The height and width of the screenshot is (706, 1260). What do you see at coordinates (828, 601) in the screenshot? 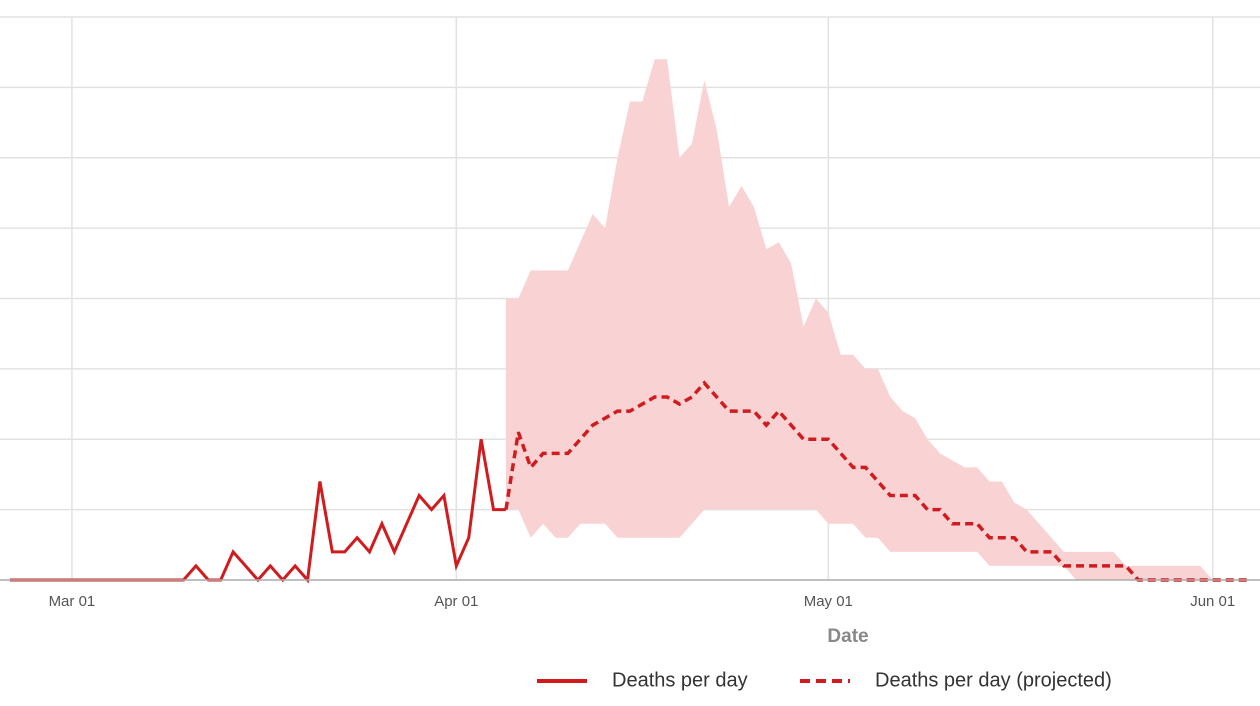
I see `x-tick-label: May 01` at bounding box center [828, 601].